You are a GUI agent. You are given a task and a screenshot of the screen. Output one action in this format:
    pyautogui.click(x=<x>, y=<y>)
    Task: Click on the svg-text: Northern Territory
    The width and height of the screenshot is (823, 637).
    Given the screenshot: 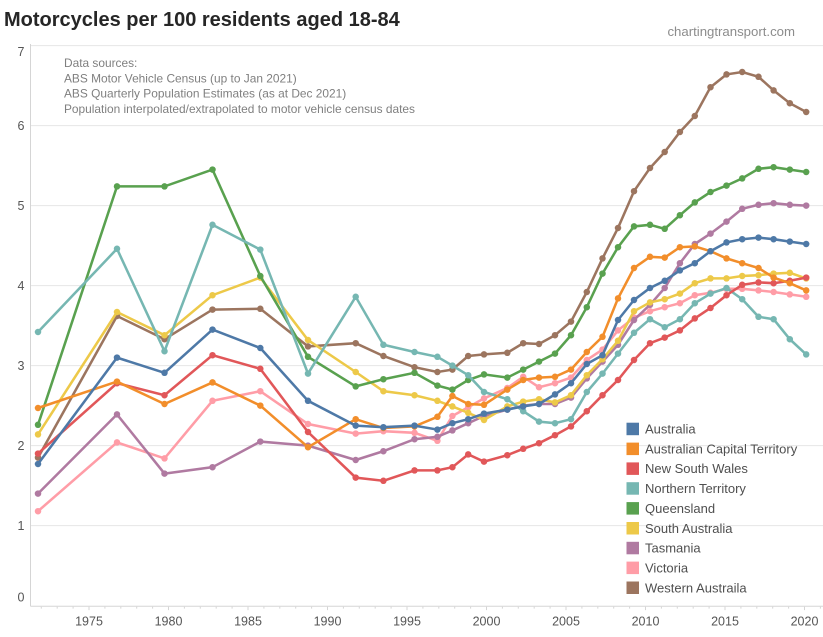 What is the action you would take?
    pyautogui.click(x=695, y=488)
    